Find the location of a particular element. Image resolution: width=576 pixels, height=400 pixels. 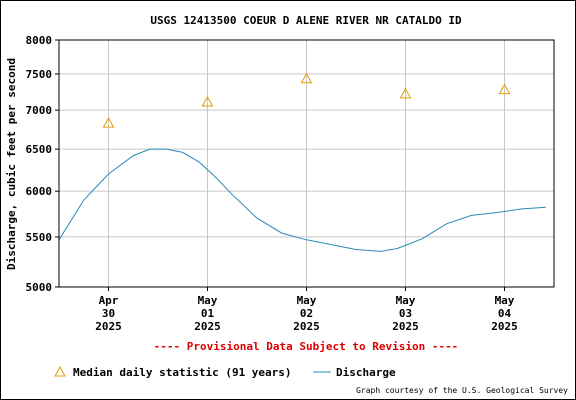

x-tick-label: 02 is located at coordinates (306, 313).